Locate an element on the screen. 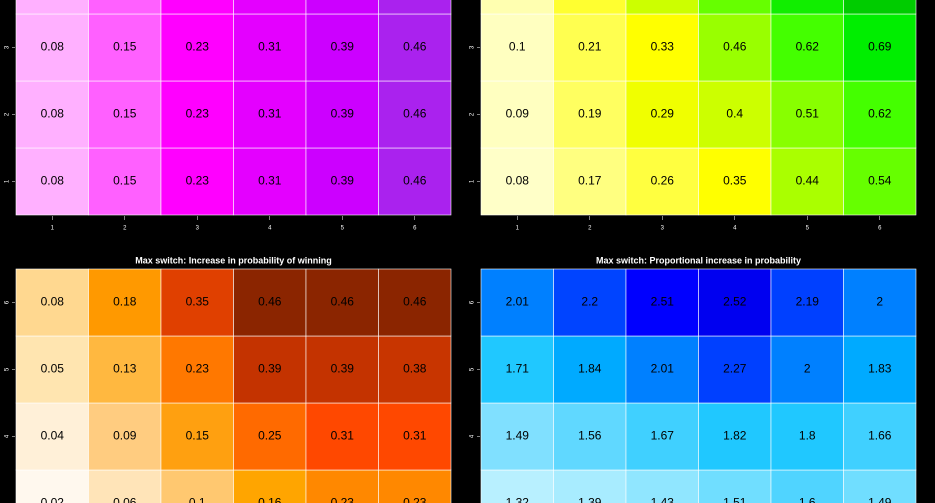 The width and height of the screenshot is (935, 503). cell-label: 0.04 is located at coordinates (53, 436).